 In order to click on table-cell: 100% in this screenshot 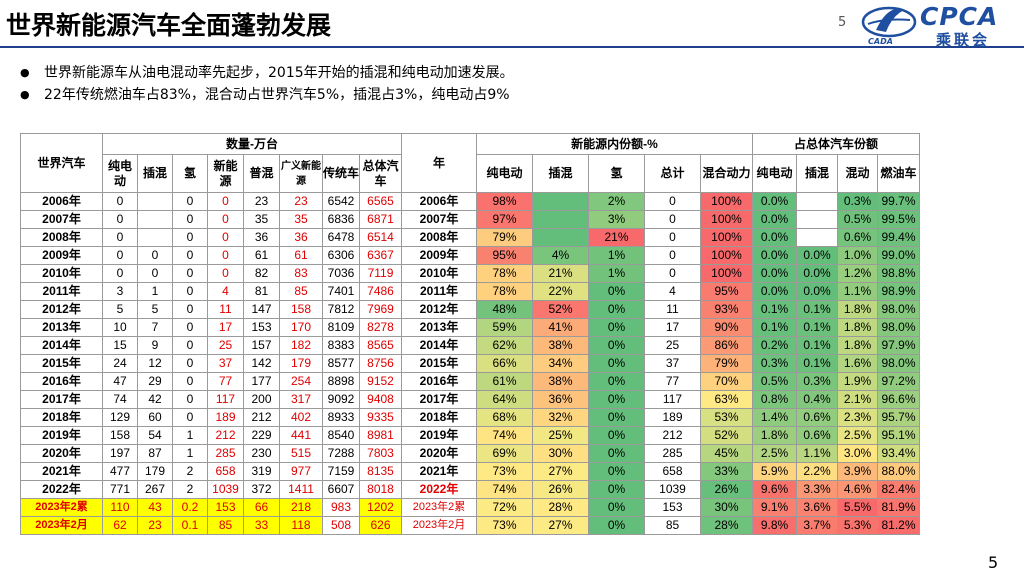, I will do `click(726, 273)`.